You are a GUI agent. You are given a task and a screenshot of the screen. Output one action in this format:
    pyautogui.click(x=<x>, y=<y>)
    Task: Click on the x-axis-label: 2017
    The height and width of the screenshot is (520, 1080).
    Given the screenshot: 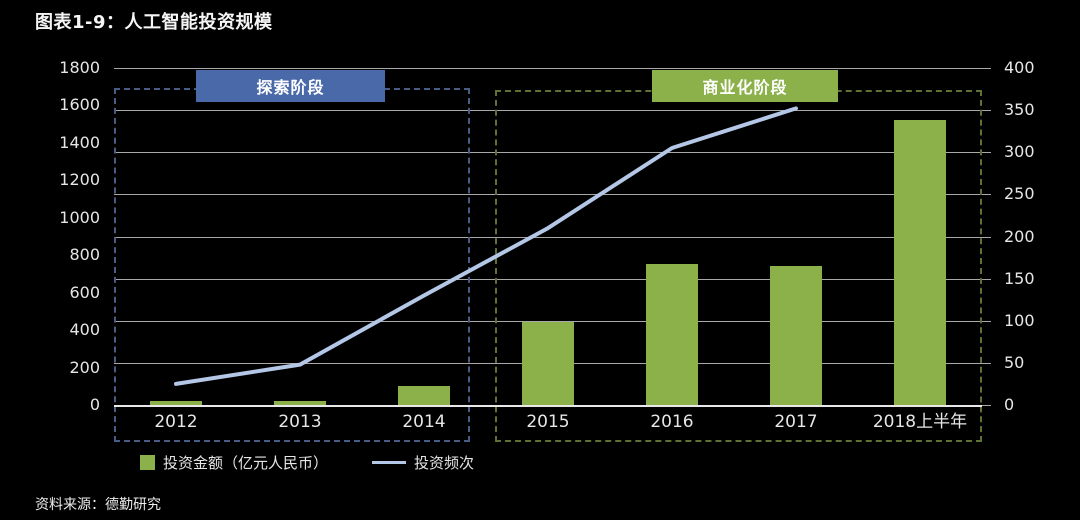 What is the action you would take?
    pyautogui.click(x=796, y=422)
    